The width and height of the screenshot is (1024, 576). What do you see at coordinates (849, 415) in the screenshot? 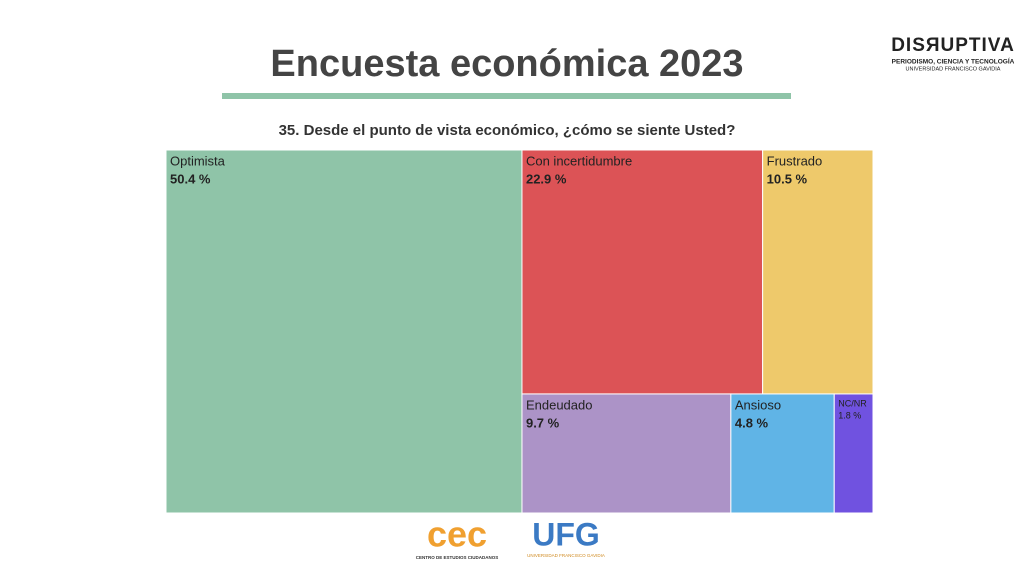
I see `cell-value: 1.8 %` at bounding box center [849, 415].